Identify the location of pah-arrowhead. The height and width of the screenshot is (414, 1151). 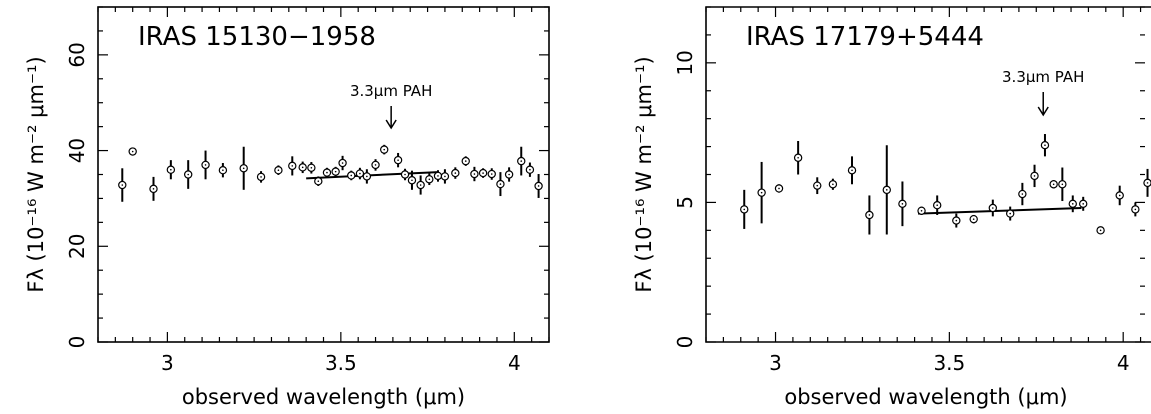
(391, 124).